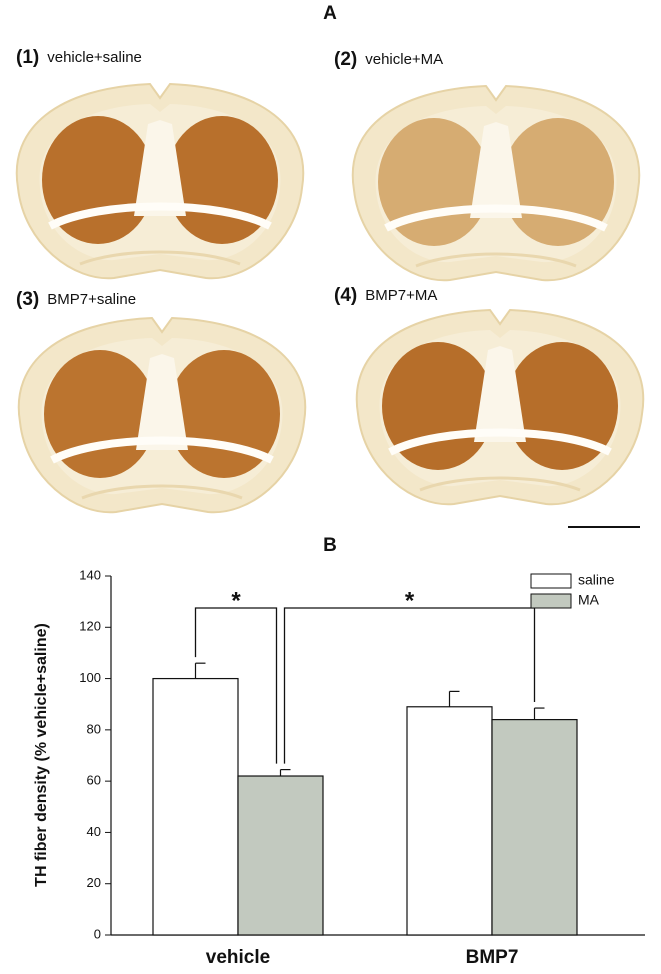 This screenshot has width=661, height=974. What do you see at coordinates (27, 299) in the screenshot?
I see `image-number: (3)` at bounding box center [27, 299].